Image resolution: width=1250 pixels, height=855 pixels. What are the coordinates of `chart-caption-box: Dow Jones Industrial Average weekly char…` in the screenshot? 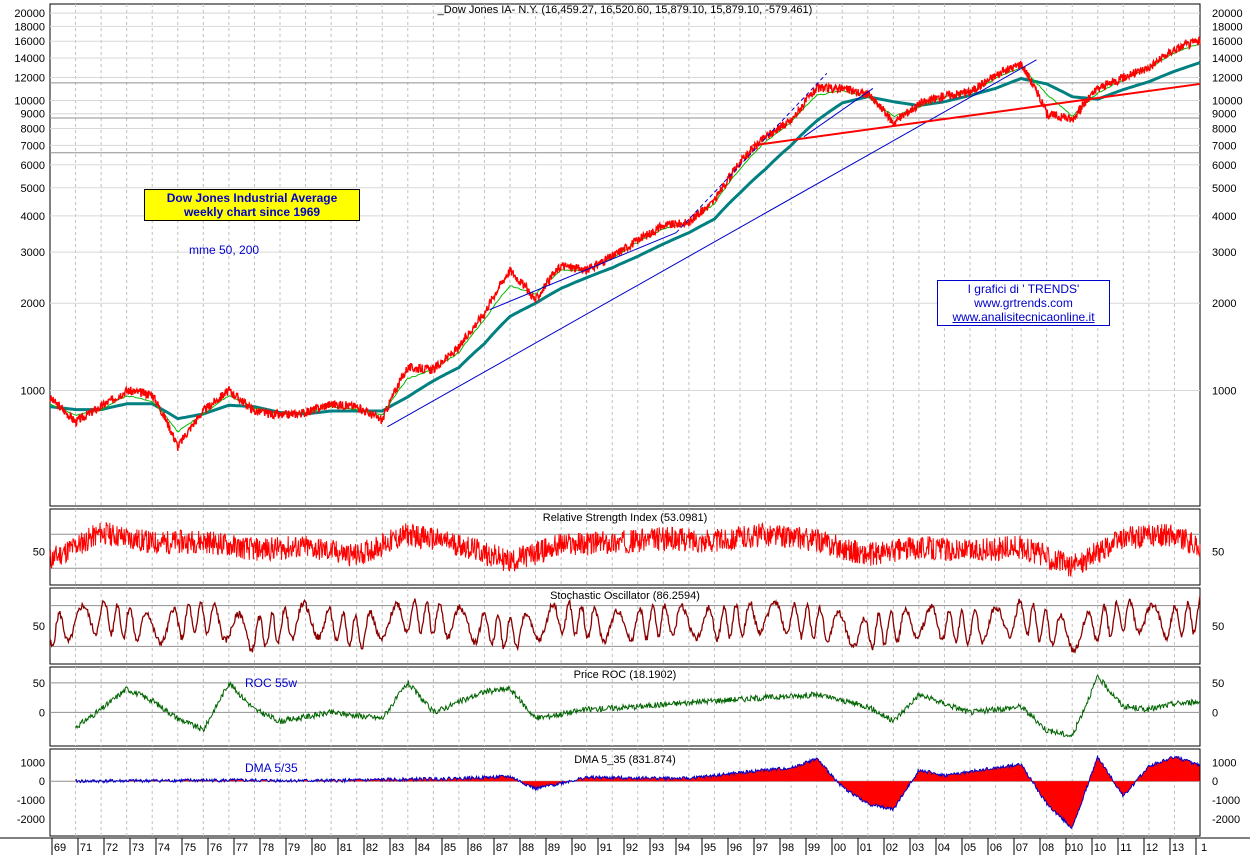 It's located at (252, 205).